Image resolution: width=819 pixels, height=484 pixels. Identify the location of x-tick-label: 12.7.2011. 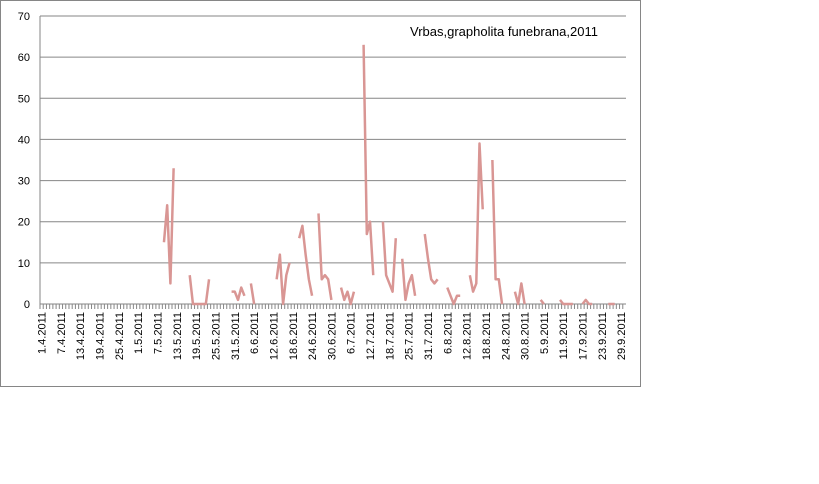
(371, 336).